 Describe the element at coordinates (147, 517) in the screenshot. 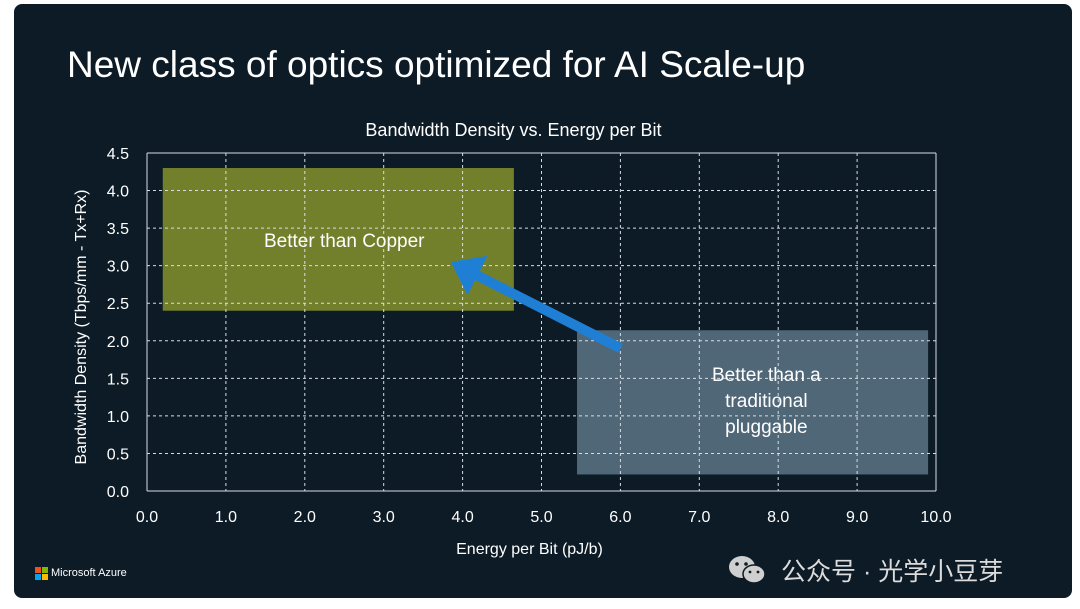

I see `x-tick-label: 0.0` at that location.